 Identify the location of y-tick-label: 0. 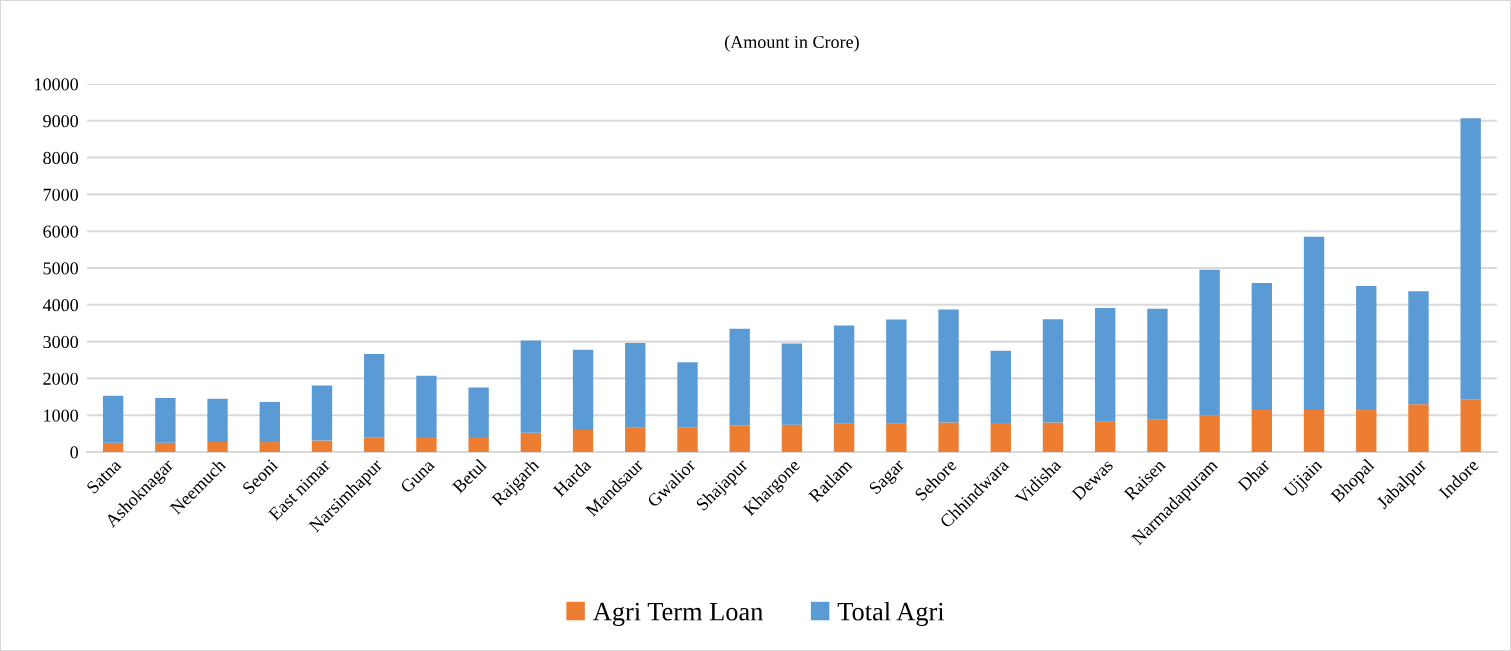
(74, 452).